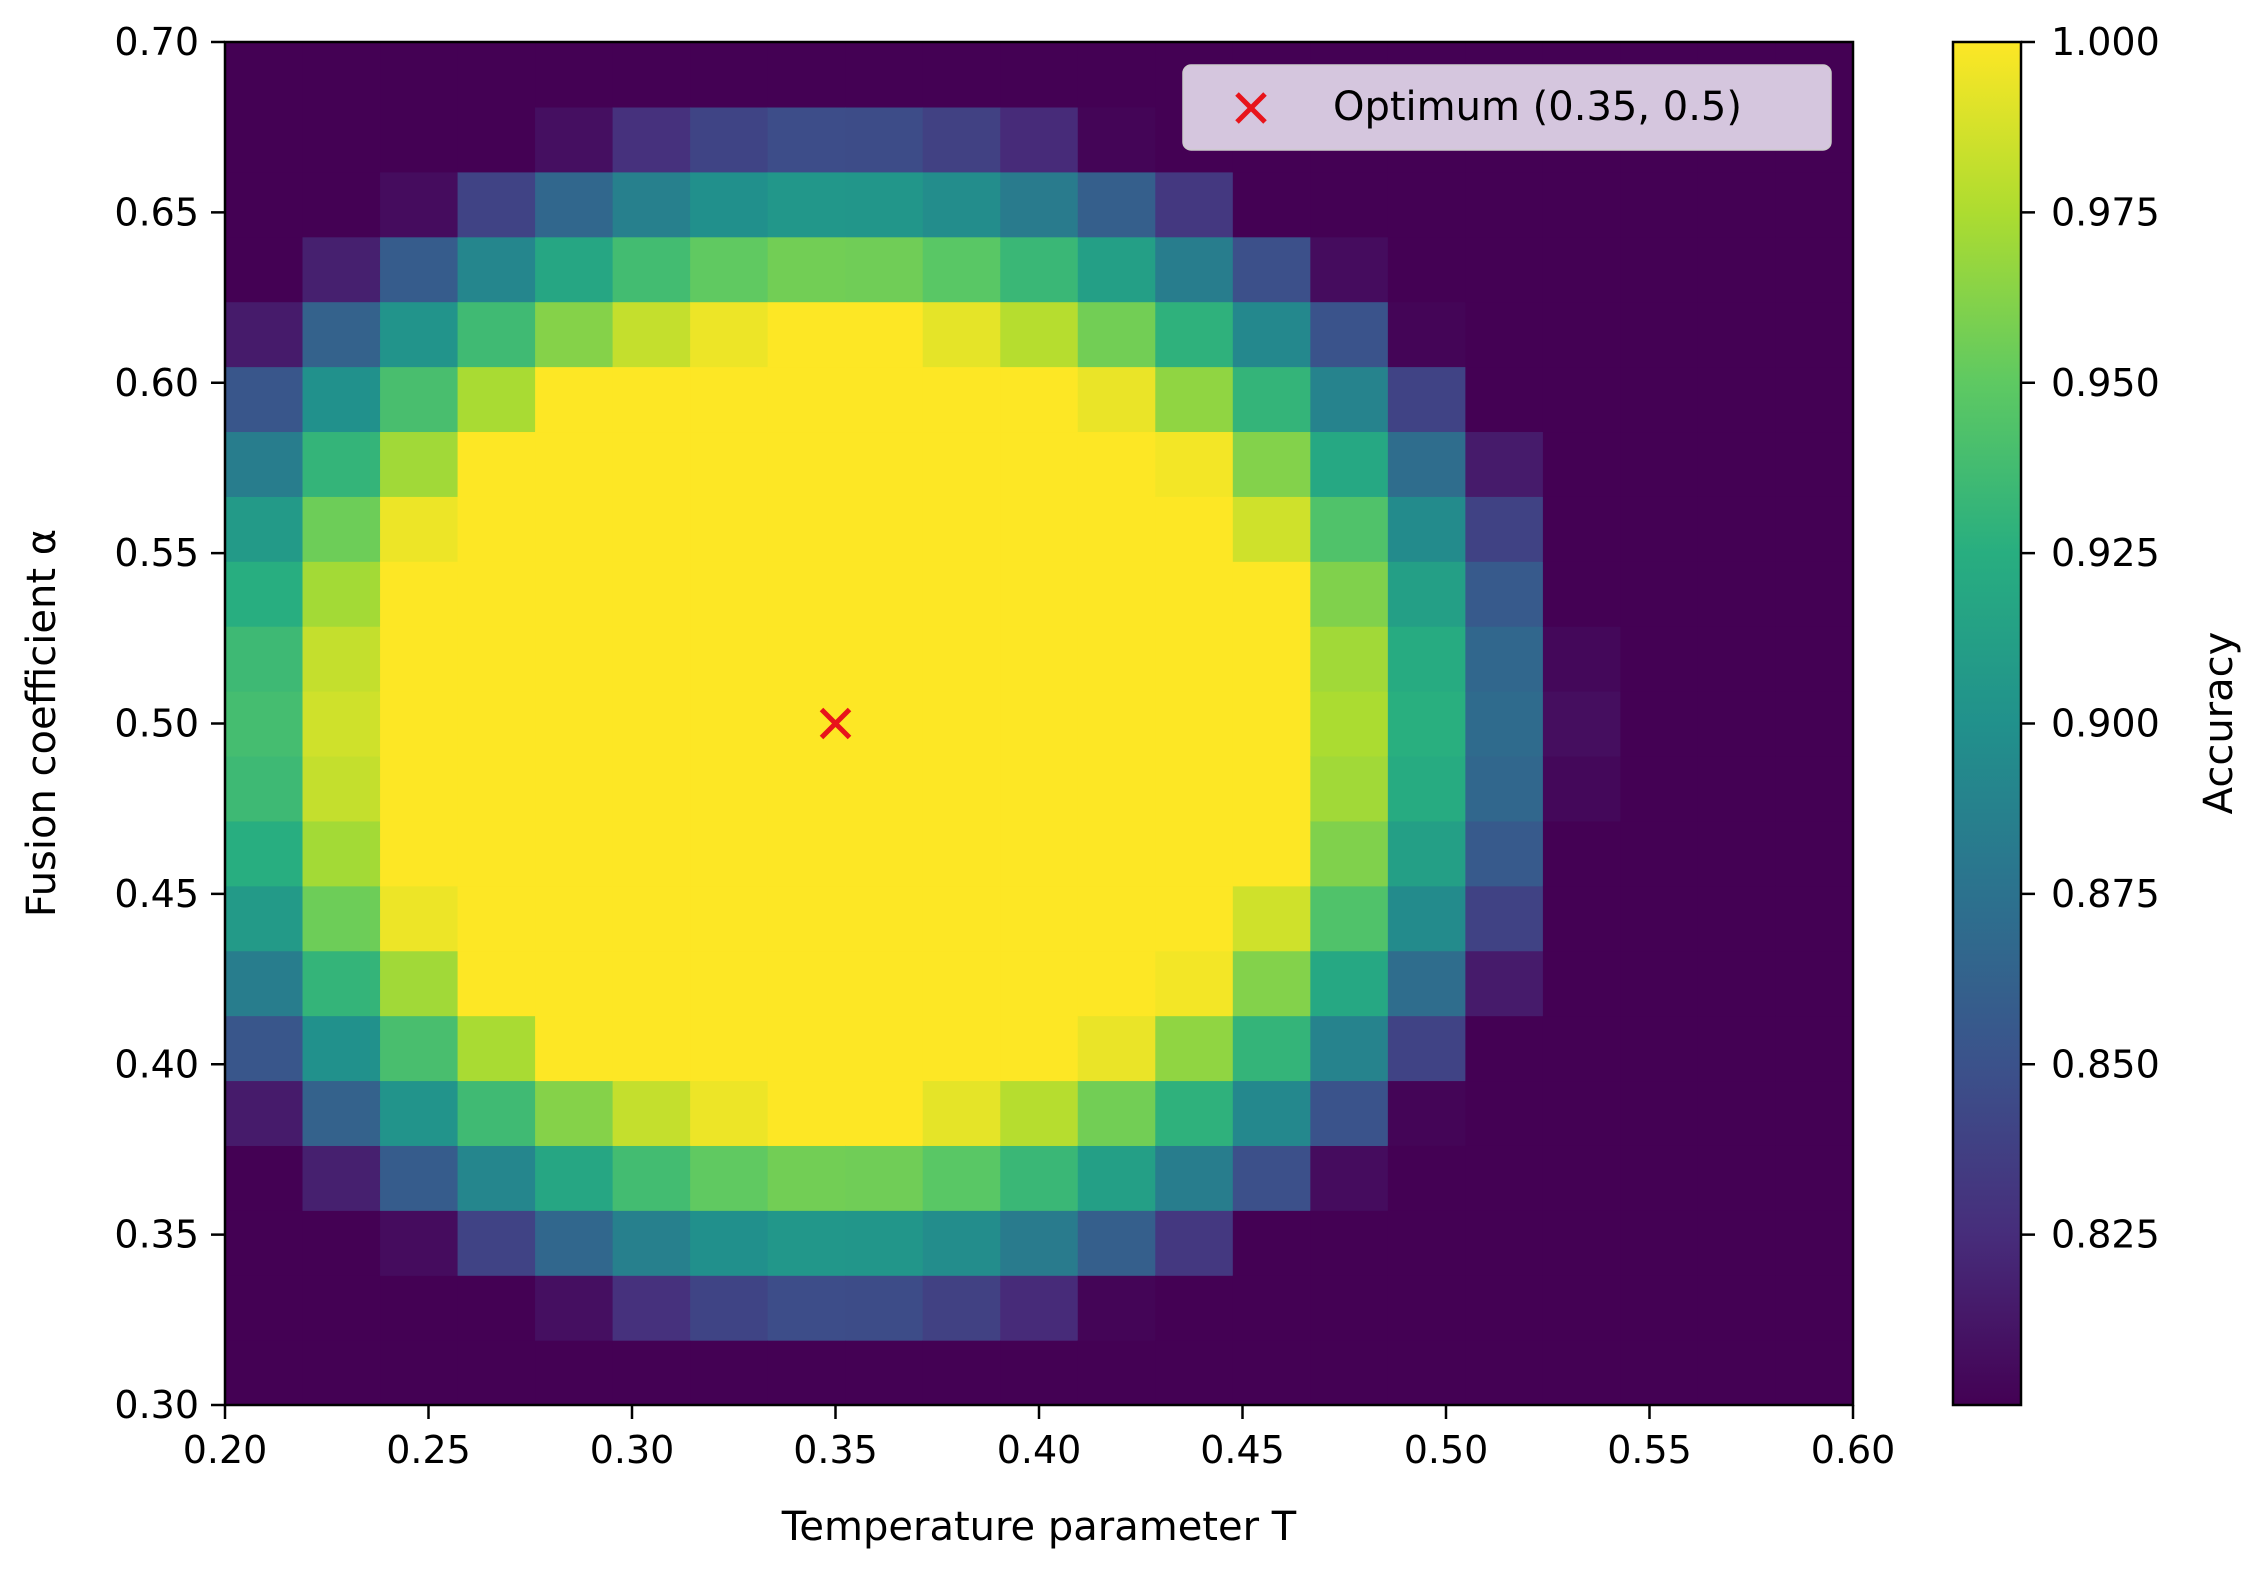 This screenshot has height=1582, width=2265. What do you see at coordinates (1507, 107) in the screenshot?
I see `legend-box` at bounding box center [1507, 107].